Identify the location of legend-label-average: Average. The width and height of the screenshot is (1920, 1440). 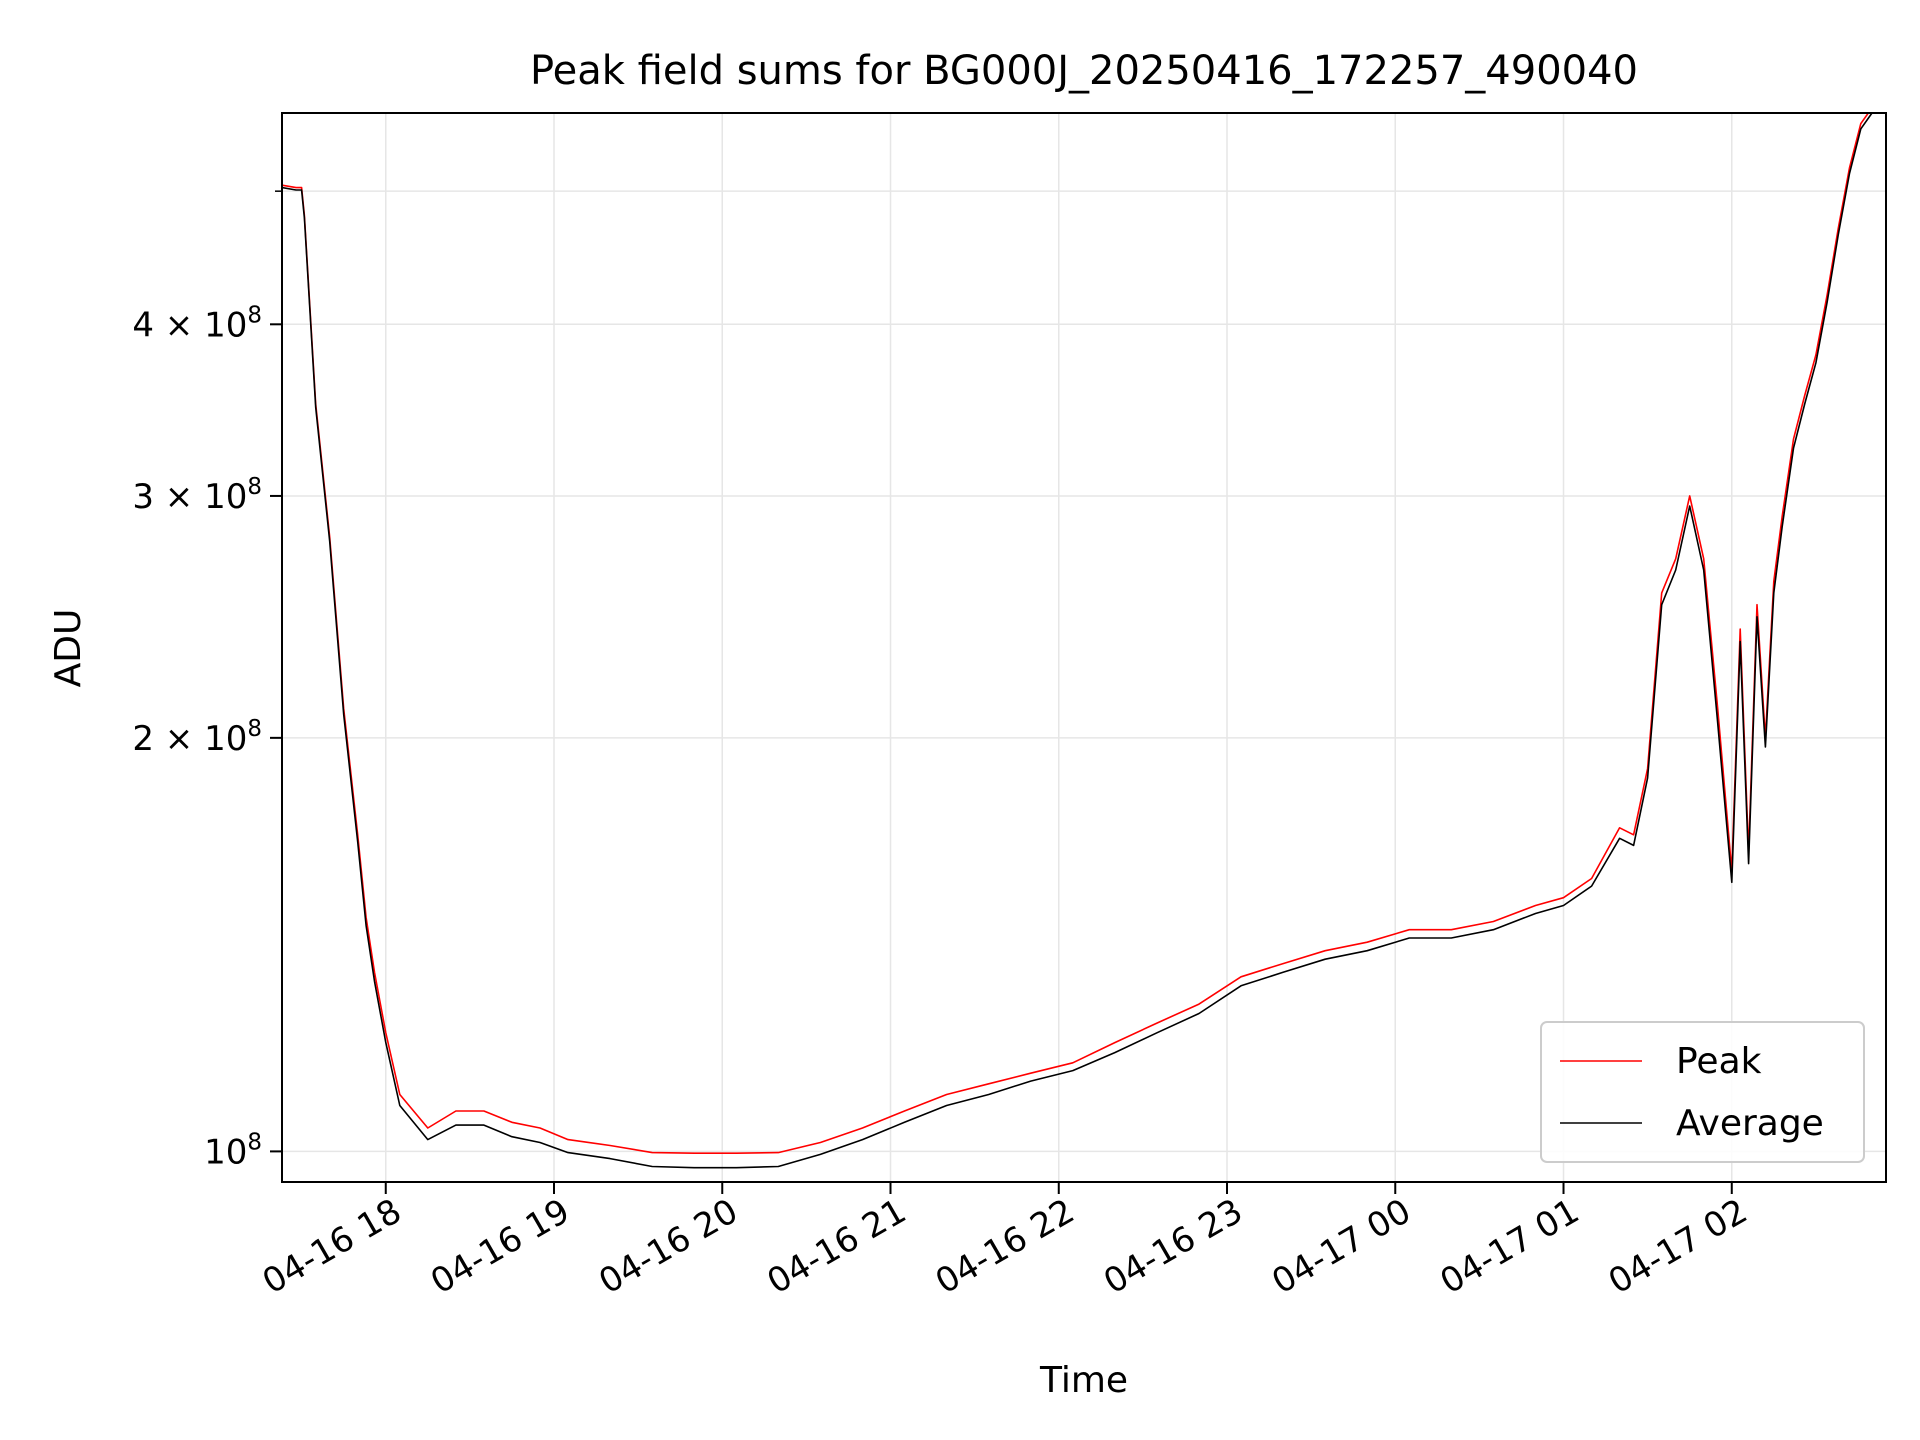
(1750, 1123).